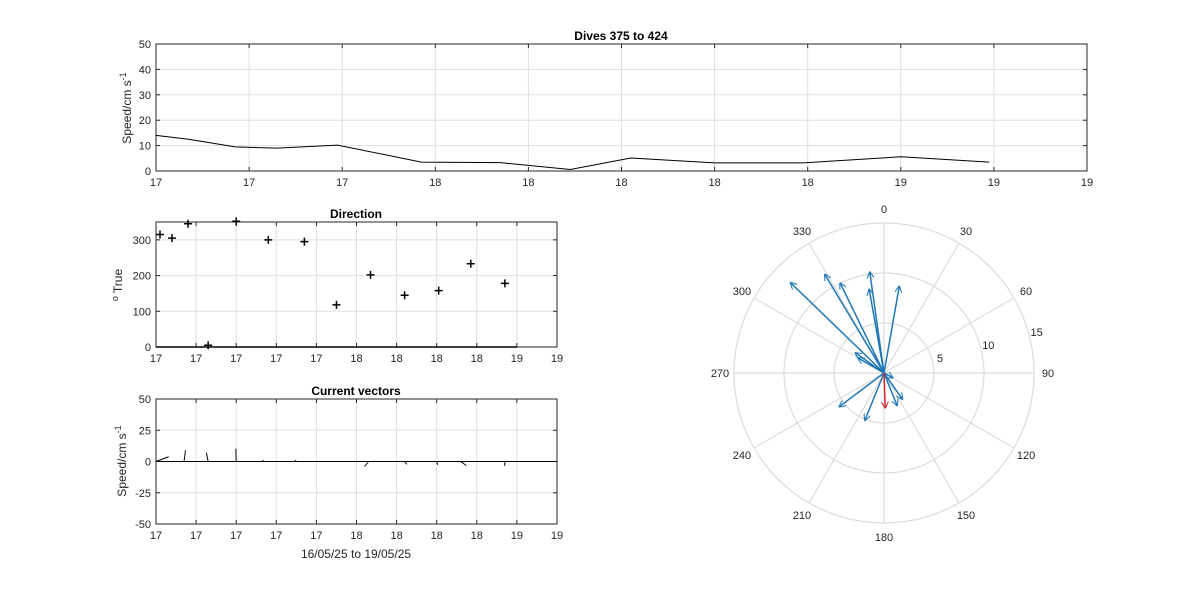 Image resolution: width=1200 pixels, height=589 pixels. I want to click on vectors-y-tick-label: 0, so click(148, 463).